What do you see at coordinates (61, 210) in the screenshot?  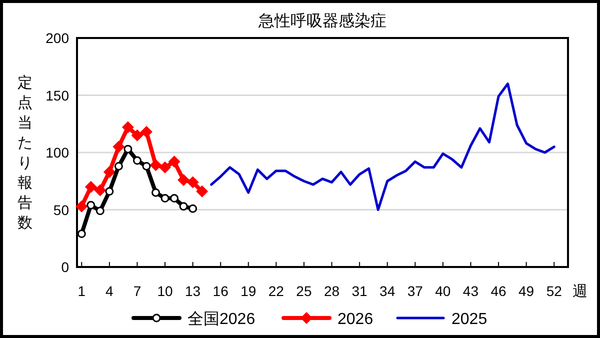 I see `y-tick-label: 50` at bounding box center [61, 210].